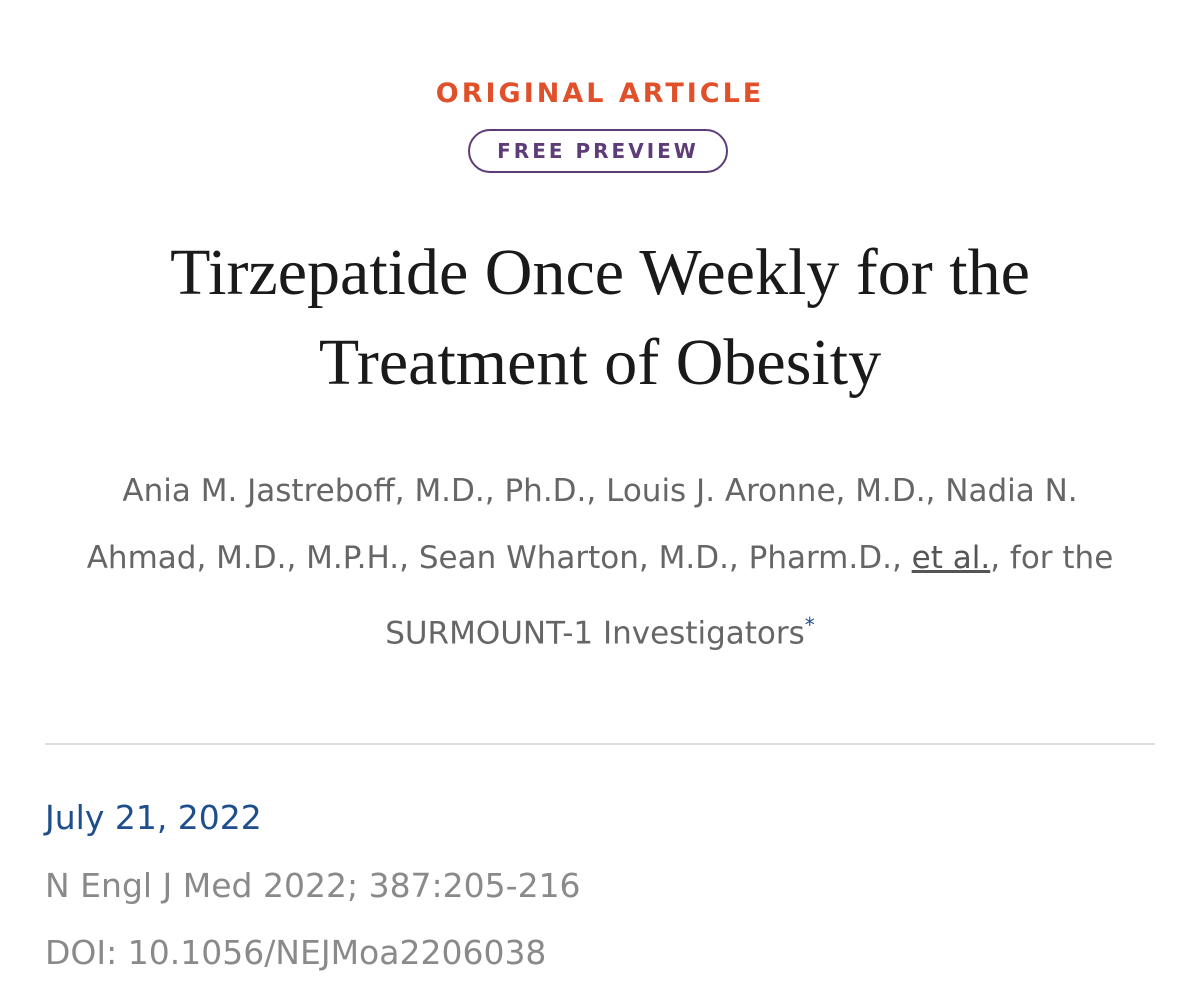  What do you see at coordinates (749, 596) in the screenshot?
I see `author-group: , for the SURMOUNT-1 Investigators` at bounding box center [749, 596].